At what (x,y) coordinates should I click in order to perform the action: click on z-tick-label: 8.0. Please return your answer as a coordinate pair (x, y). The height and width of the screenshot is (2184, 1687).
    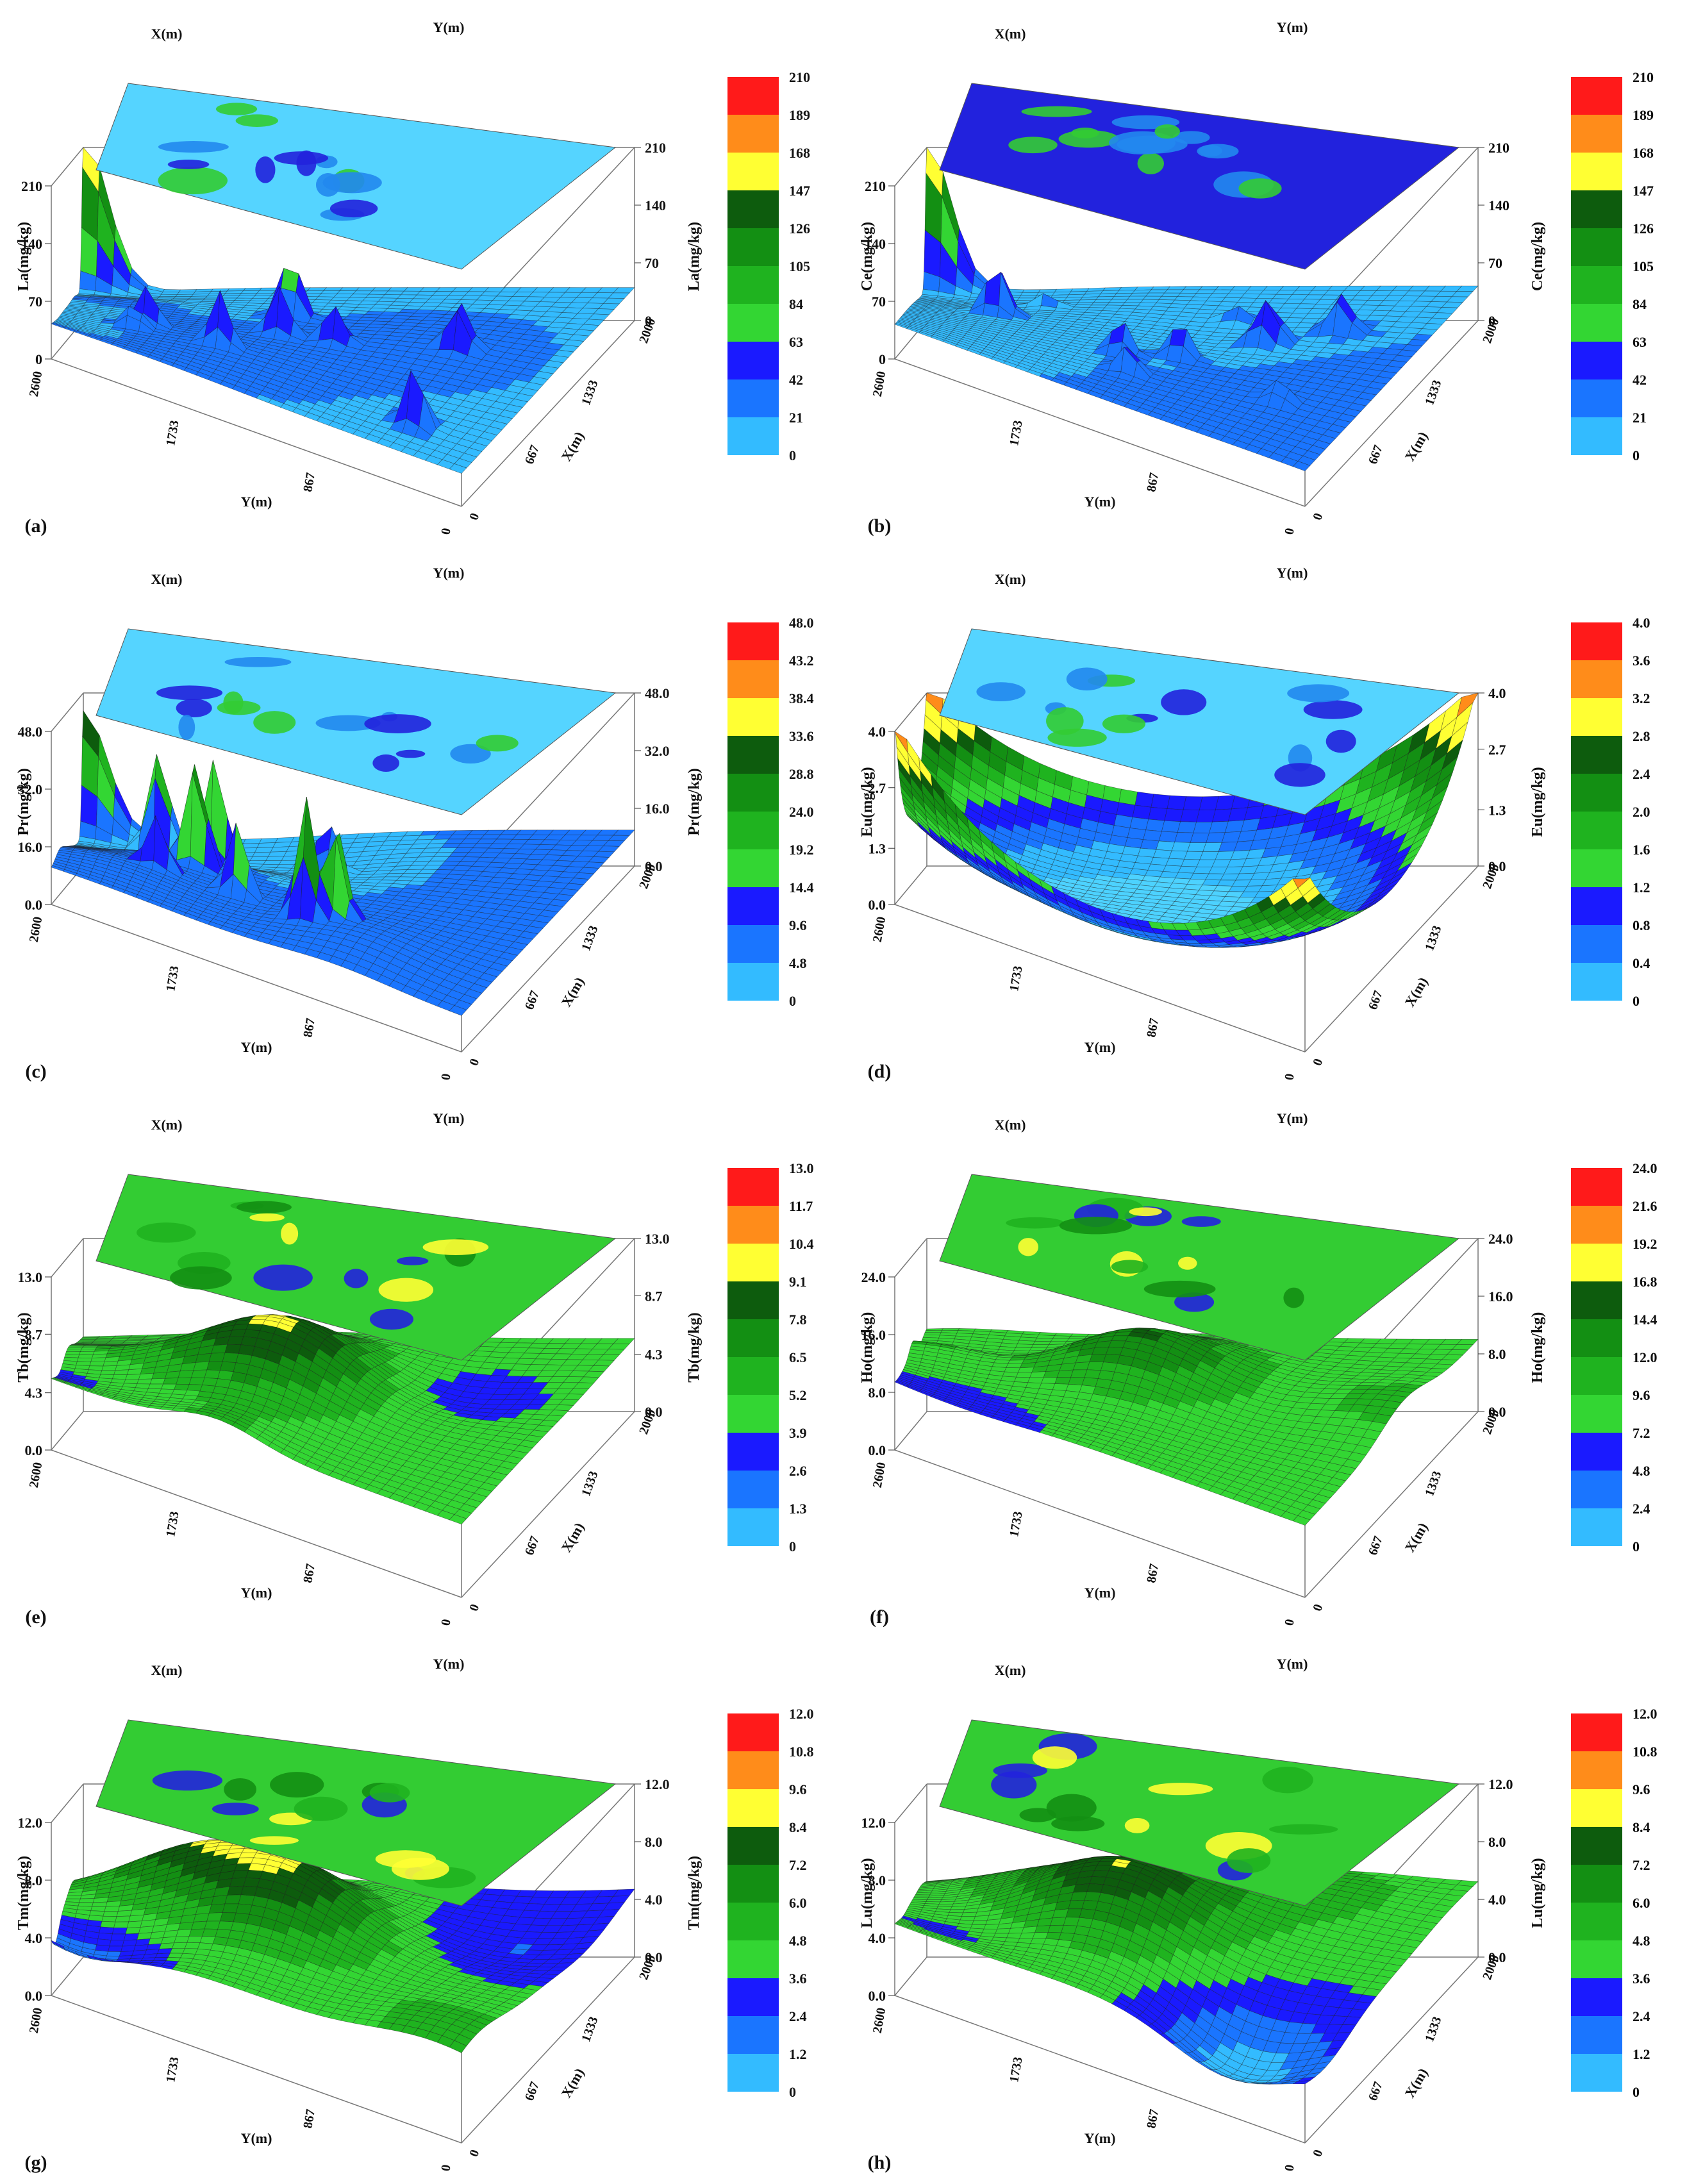
    Looking at the image, I should click on (877, 1393).